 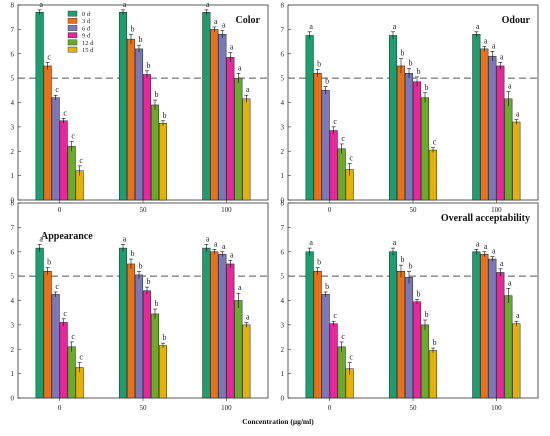 What do you see at coordinates (86, 14) in the screenshot?
I see `legend-label: 0 d` at bounding box center [86, 14].